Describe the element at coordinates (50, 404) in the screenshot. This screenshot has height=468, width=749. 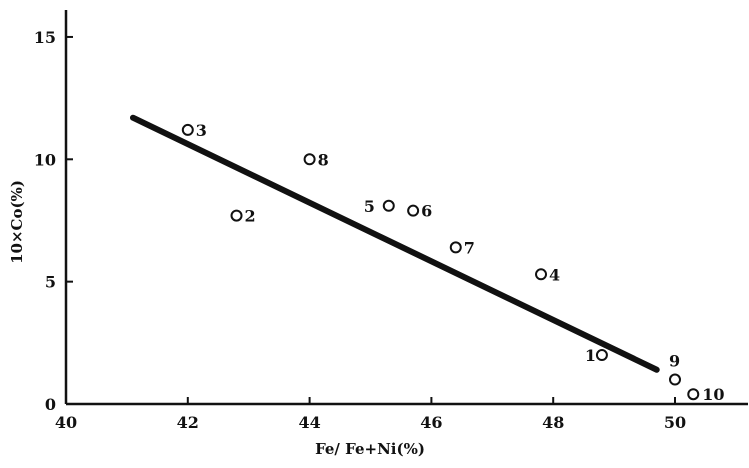
I see `y-tick-label: 0` at that location.